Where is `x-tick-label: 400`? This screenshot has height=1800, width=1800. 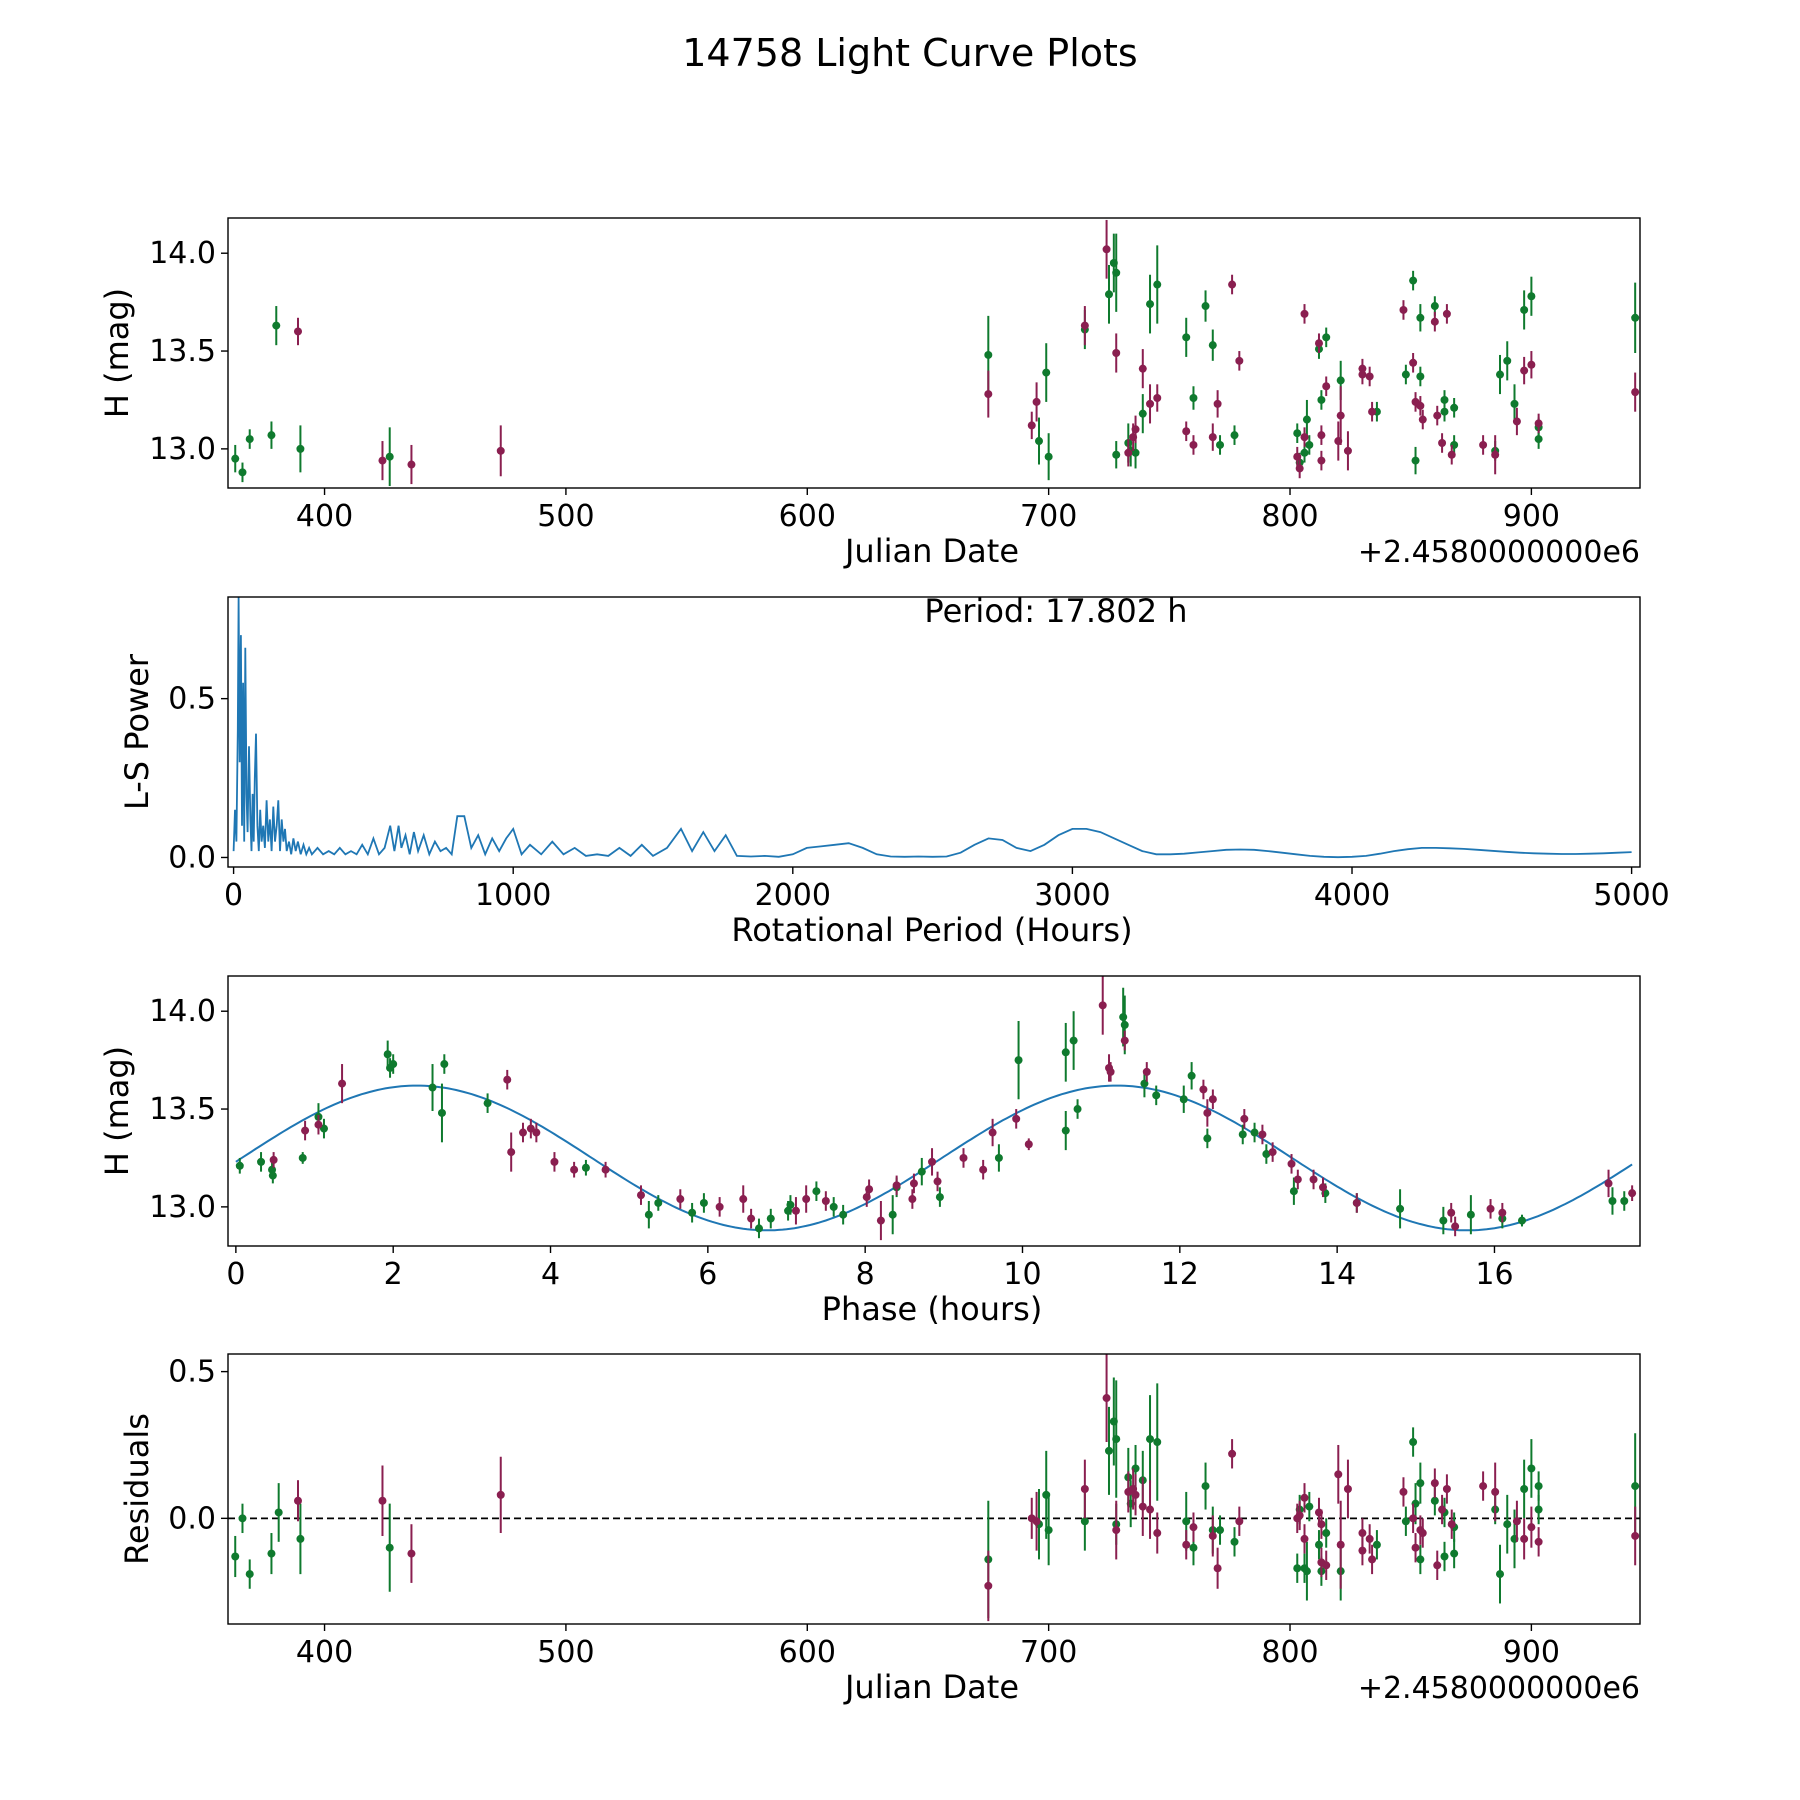 x-tick-label: 400 is located at coordinates (324, 516).